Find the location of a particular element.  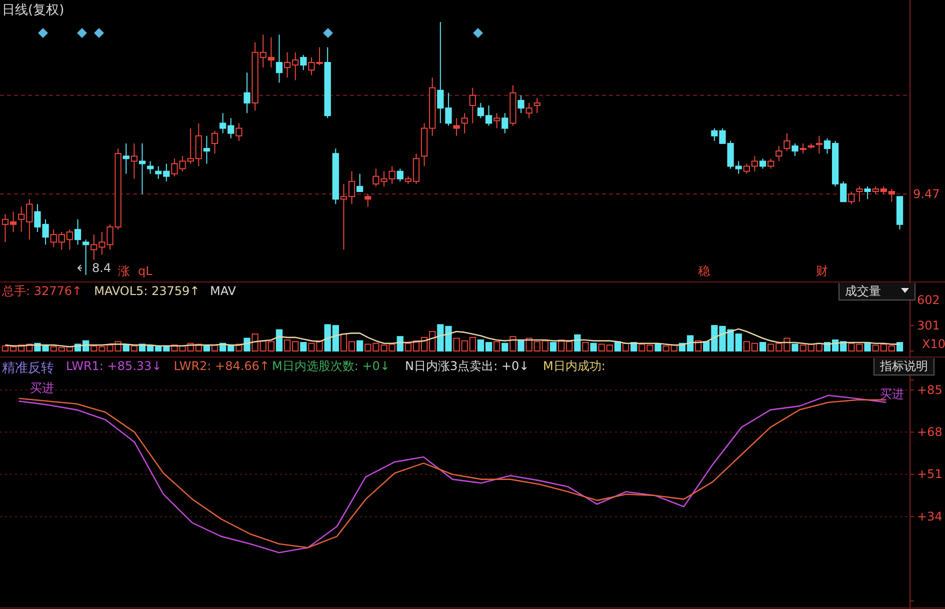

text: LWR2: +84.66↑ is located at coordinates (222, 366).